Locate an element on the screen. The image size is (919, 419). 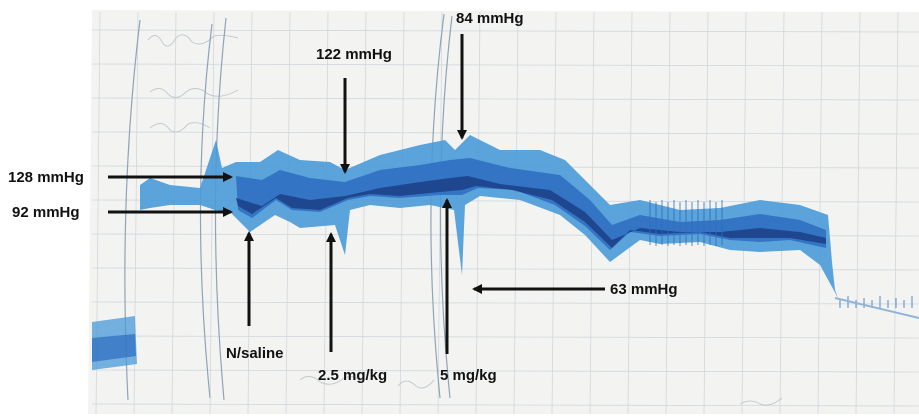
label-2-5-mg-kg: 2.5 mg/kg is located at coordinates (353, 375).